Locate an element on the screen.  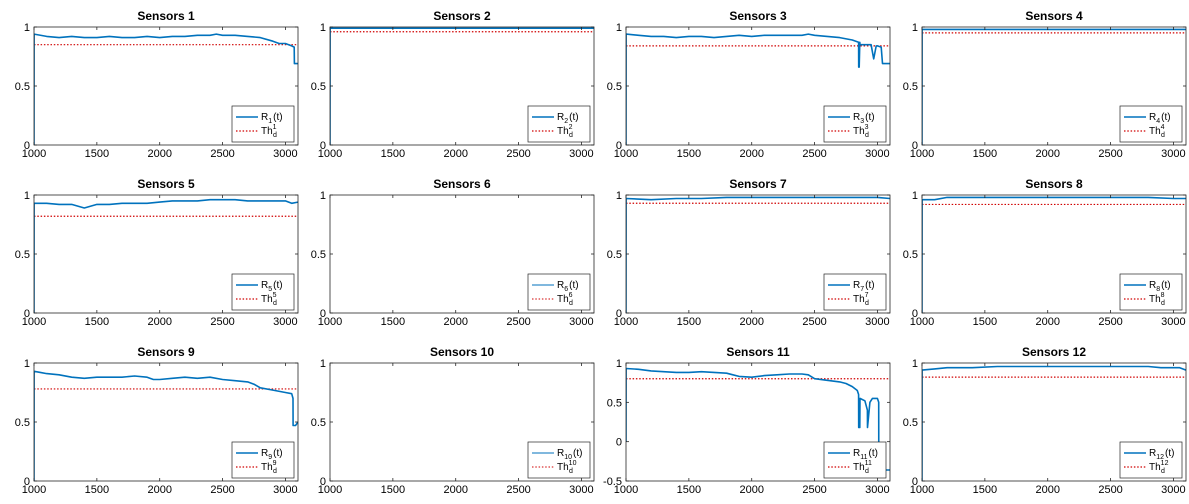
legend-threshold-label: Th6 d is located at coordinates (565, 299).